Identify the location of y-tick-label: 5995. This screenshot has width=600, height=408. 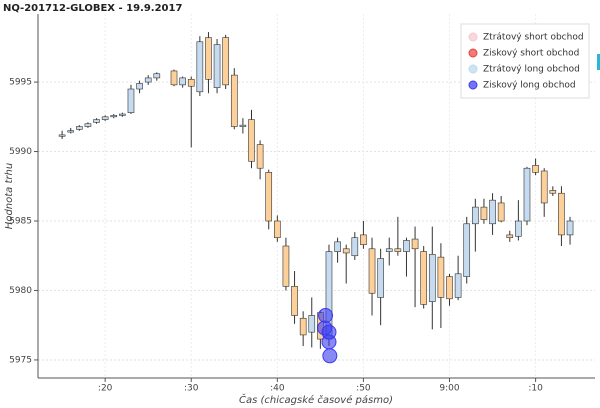
(20, 83).